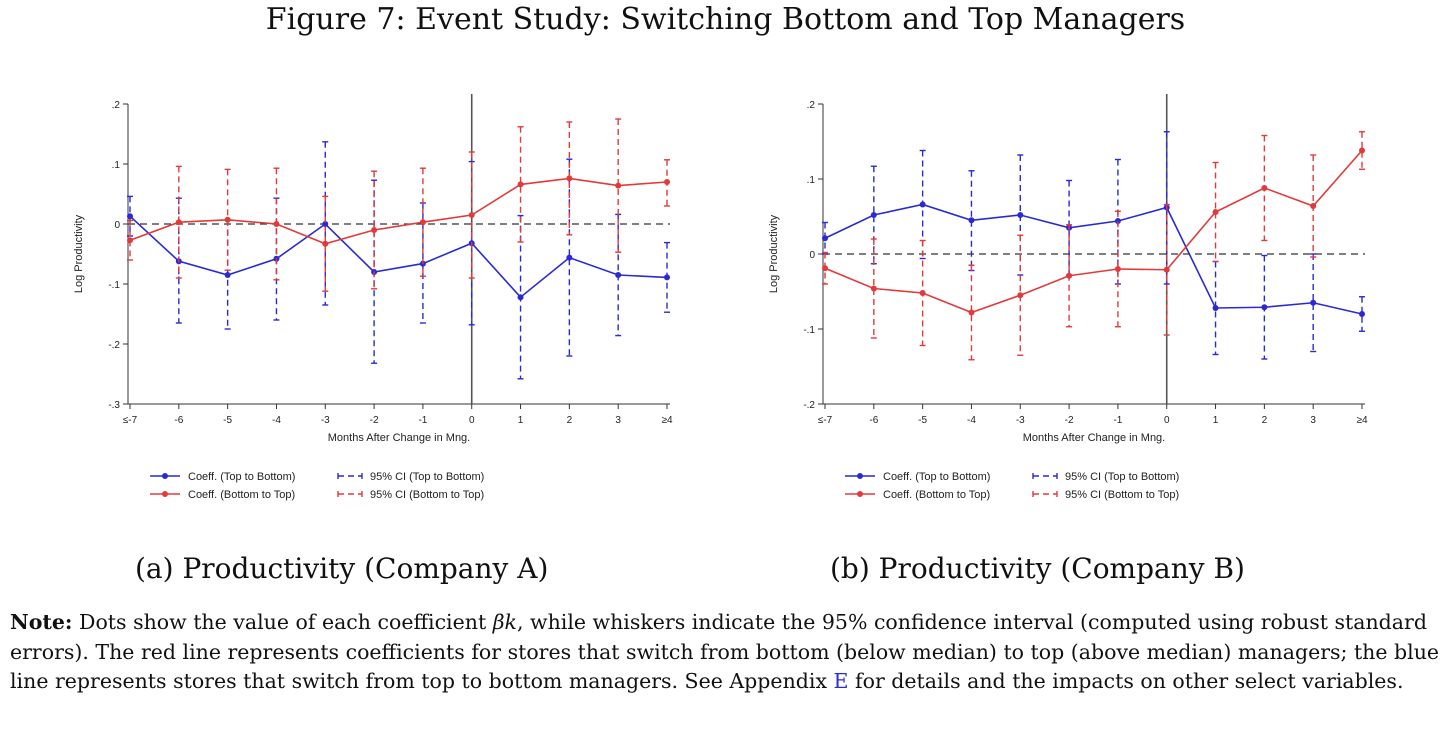  What do you see at coordinates (521, 420) in the screenshot?
I see `x-tick-label: 1` at bounding box center [521, 420].